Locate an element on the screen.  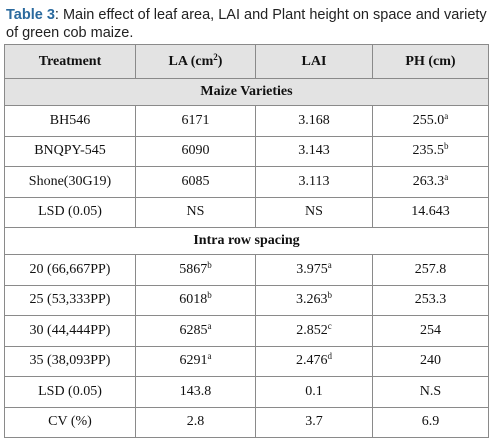
cell-ph-superscript: a is located at coordinates (446, 115).